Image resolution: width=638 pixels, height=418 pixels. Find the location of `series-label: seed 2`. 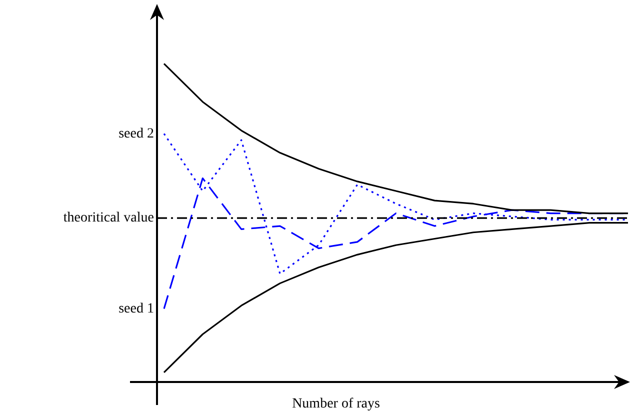

series-label: seed 2 is located at coordinates (136, 134).